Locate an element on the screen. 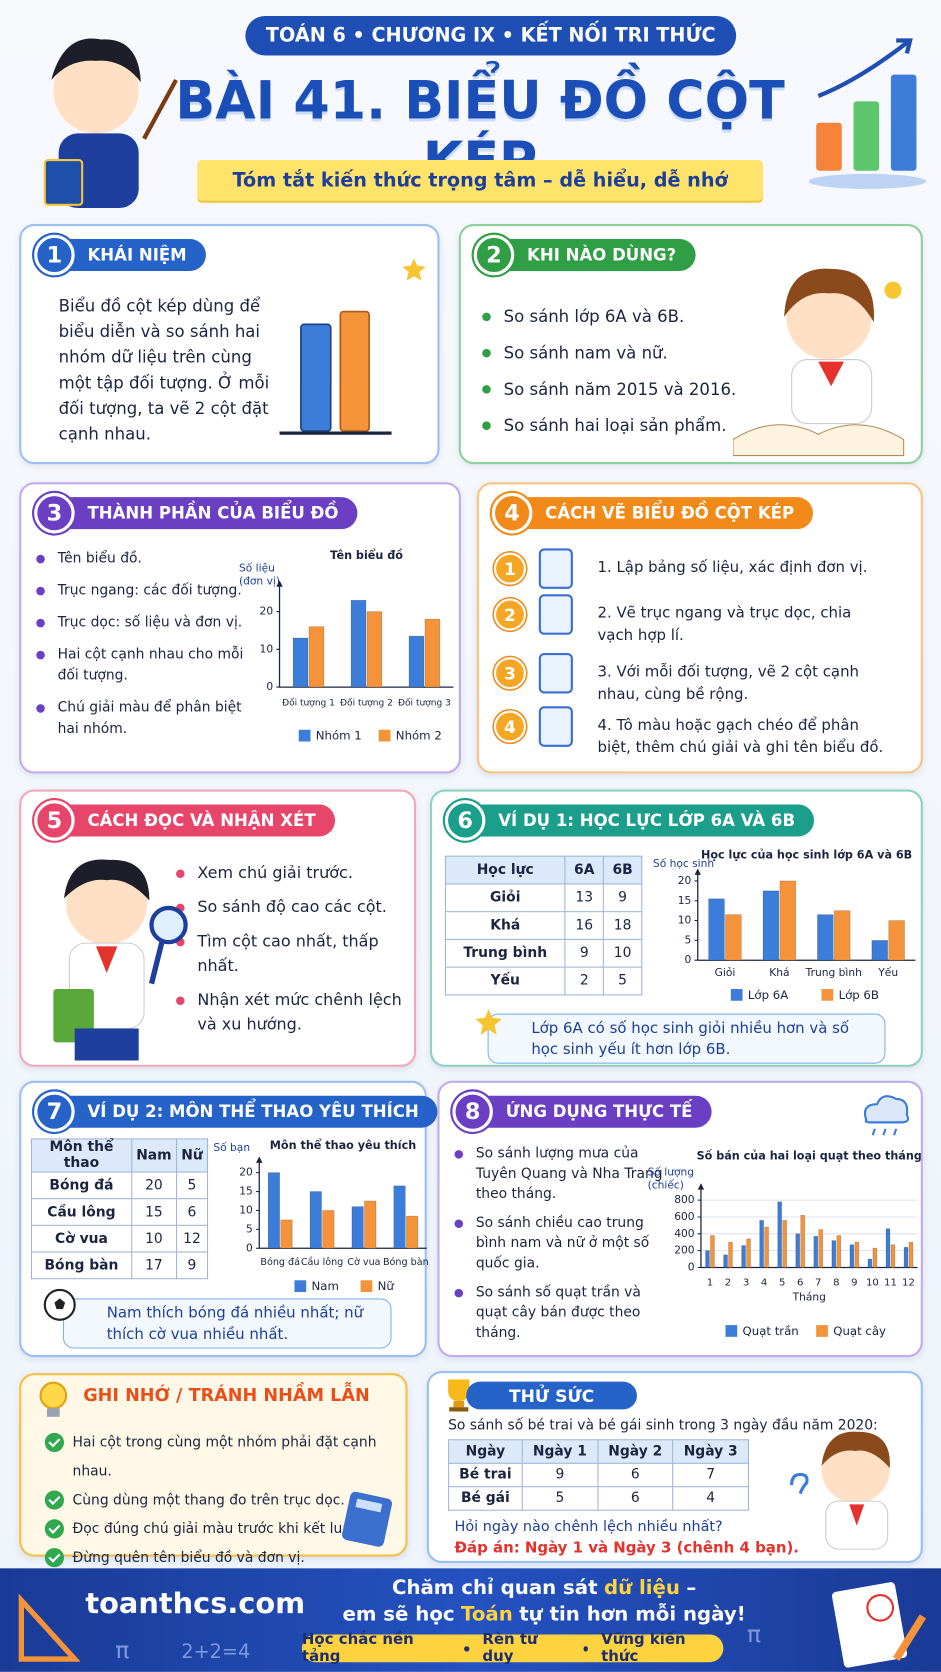 Image resolution: width=941 pixels, height=1672 pixels. table-cell: 15 is located at coordinates (153, 1212).